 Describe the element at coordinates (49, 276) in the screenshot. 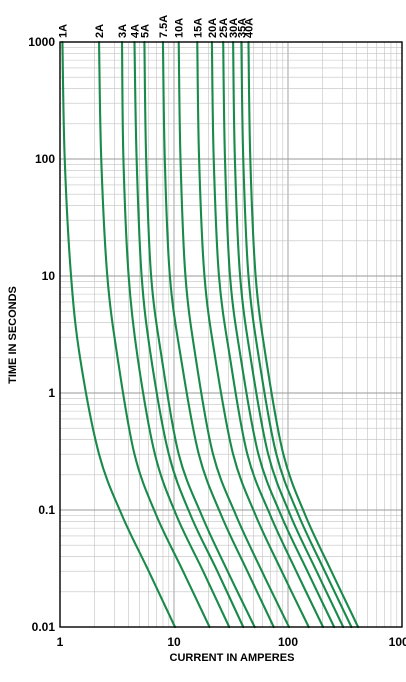

I see `y-tick-label: 10` at that location.